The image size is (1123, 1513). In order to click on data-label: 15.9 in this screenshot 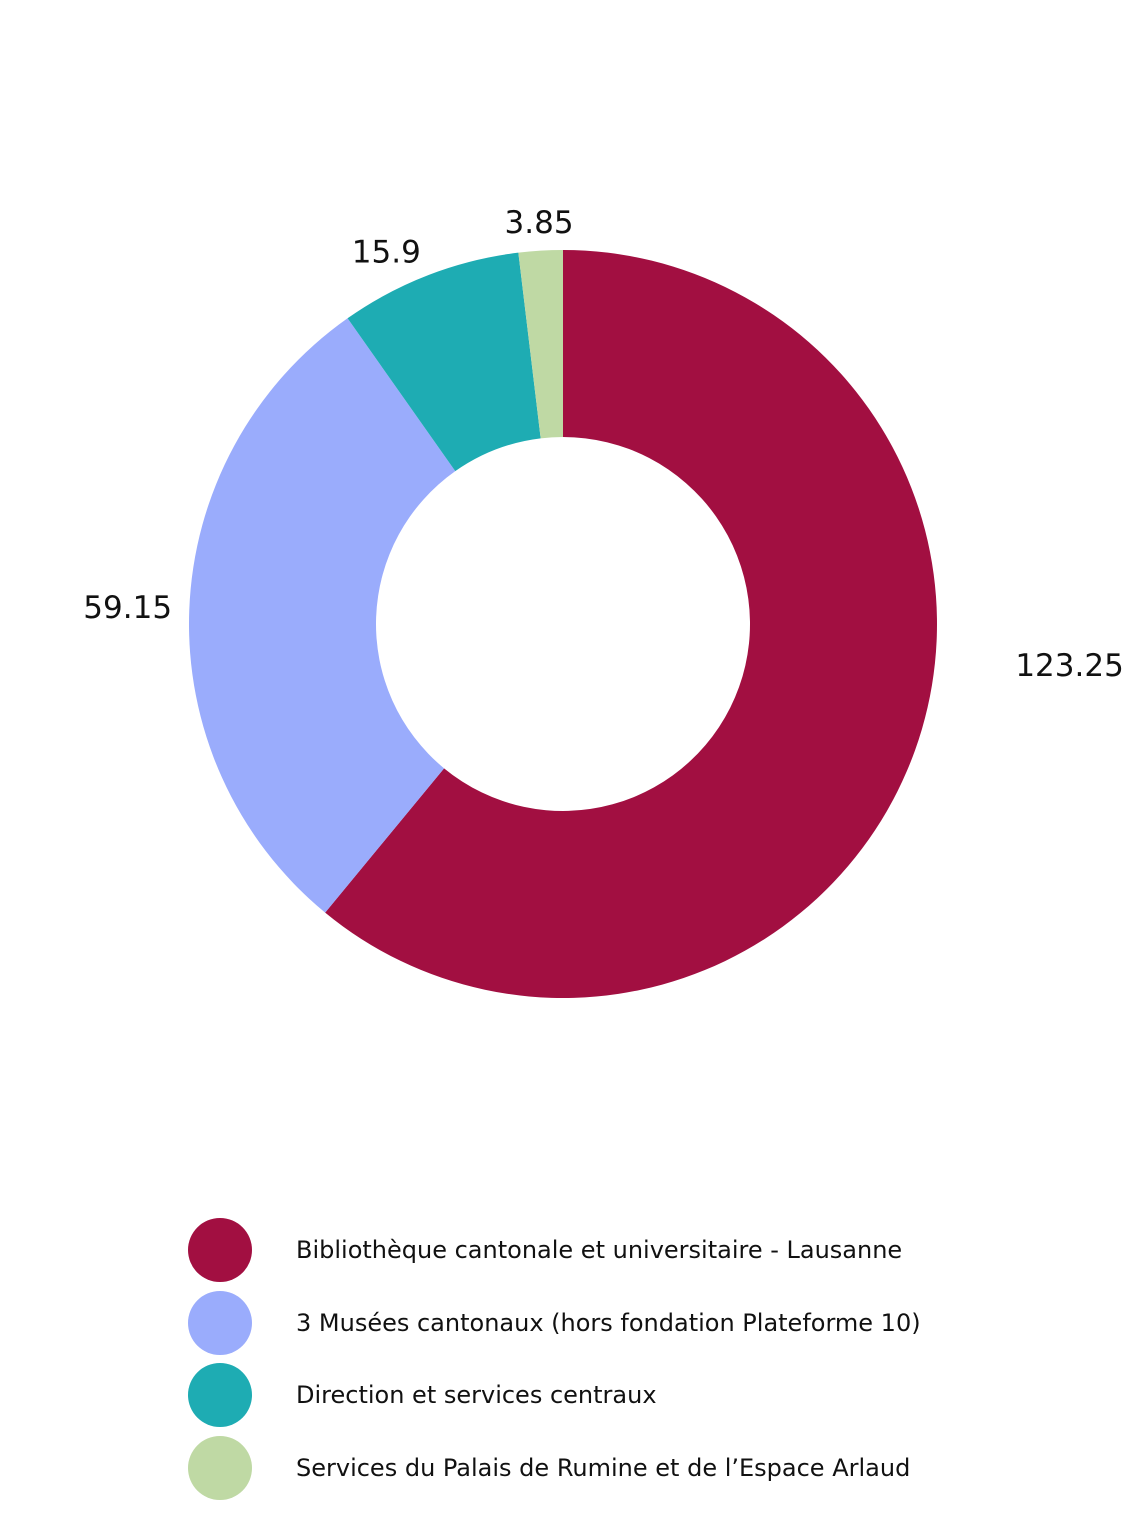, I will do `click(386, 252)`.